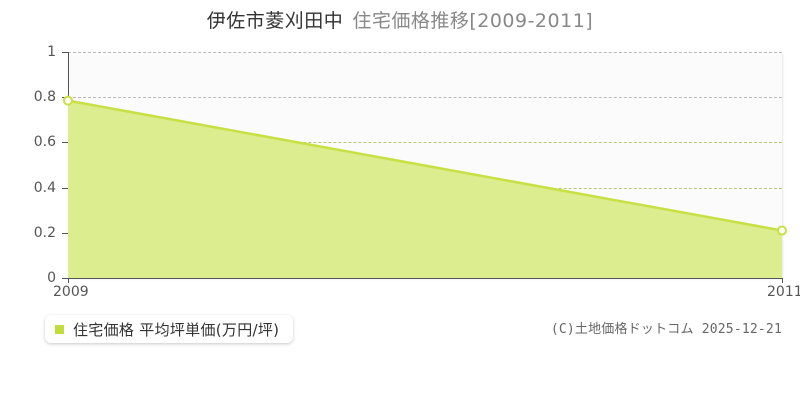 This screenshot has height=400, width=800. I want to click on chart-legend: 住宅価格 平均坪単価(万円/坪), so click(169, 329).